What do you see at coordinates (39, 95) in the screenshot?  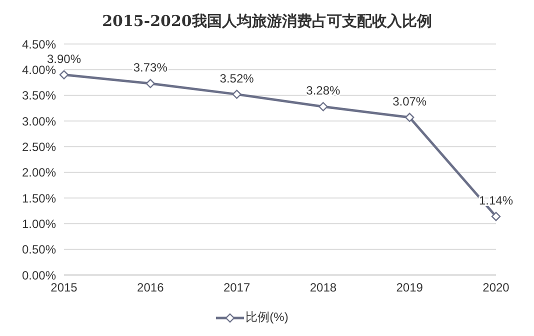 I see `y-tick-label: 3.50%` at bounding box center [39, 95].